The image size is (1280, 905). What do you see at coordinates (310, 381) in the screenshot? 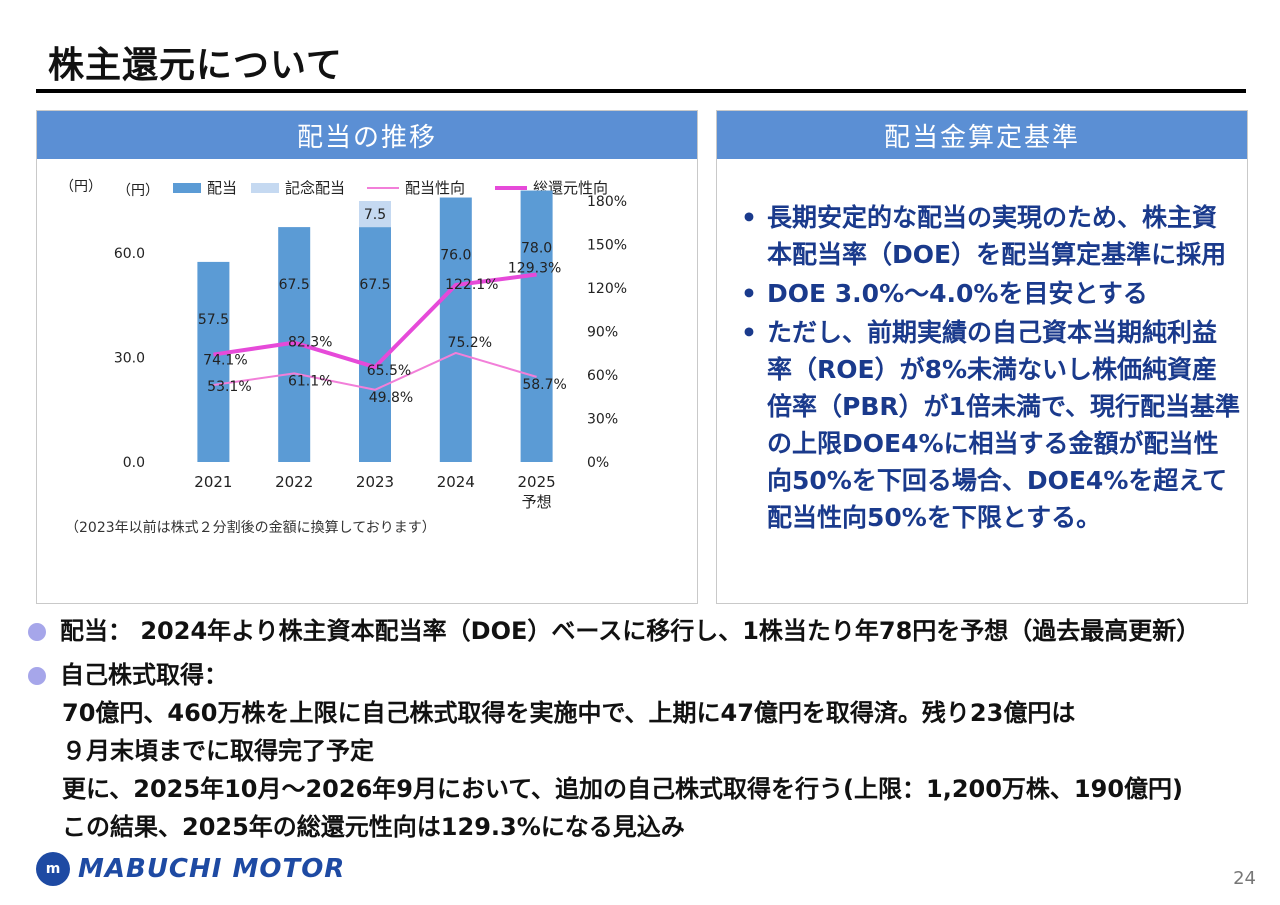
I see `payout-data-label: 61.1%` at bounding box center [310, 381].